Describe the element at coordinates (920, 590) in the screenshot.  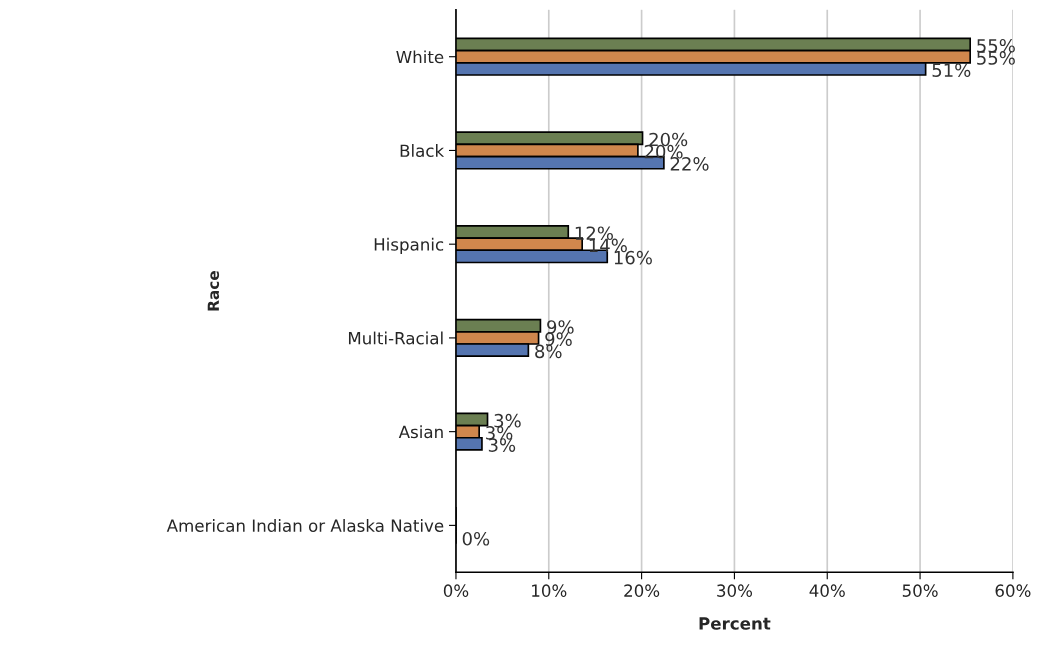
I see `x-tick-label: 50%` at that location.